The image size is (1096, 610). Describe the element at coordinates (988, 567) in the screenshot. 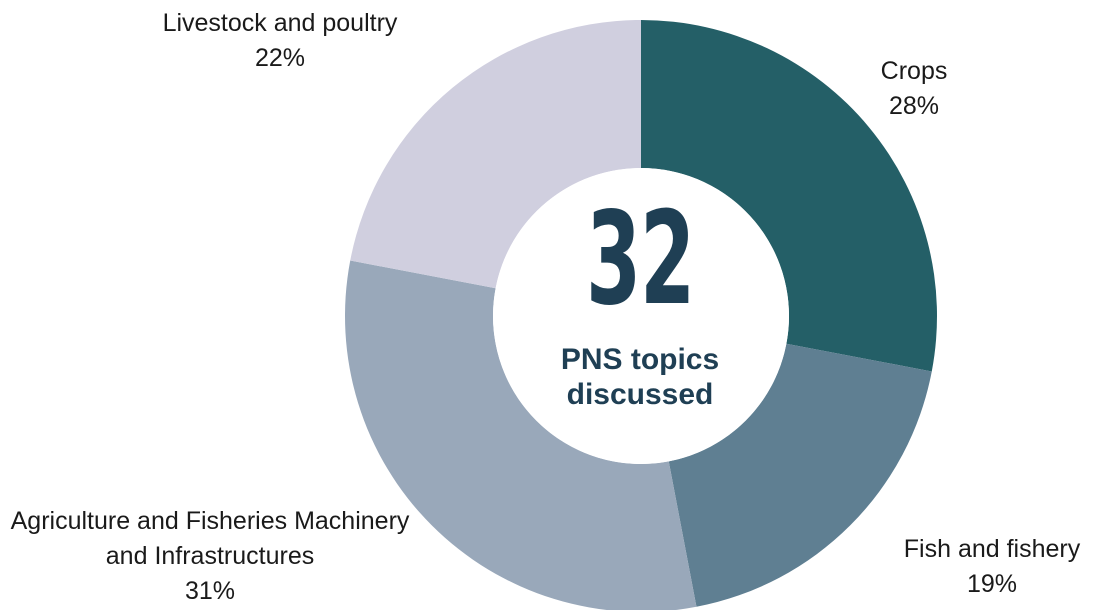

I see `slice-label-fish-and-fishery: Fish and fishery 19%` at that location.